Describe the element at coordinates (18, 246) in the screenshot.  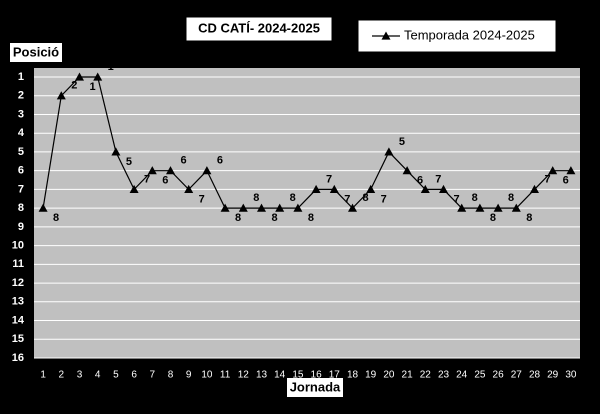
I see `y-tick-label: 10` at that location.